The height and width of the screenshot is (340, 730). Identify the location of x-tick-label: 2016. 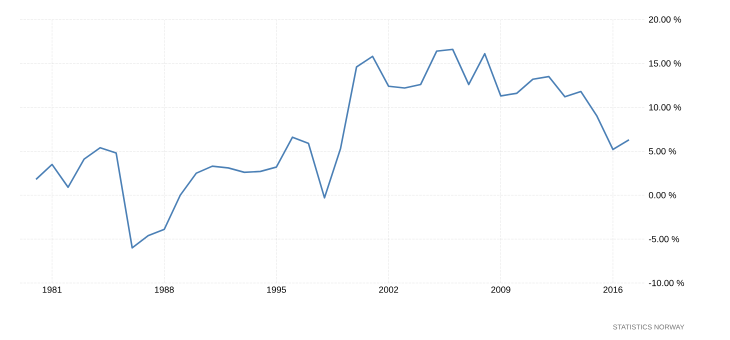
(613, 289).